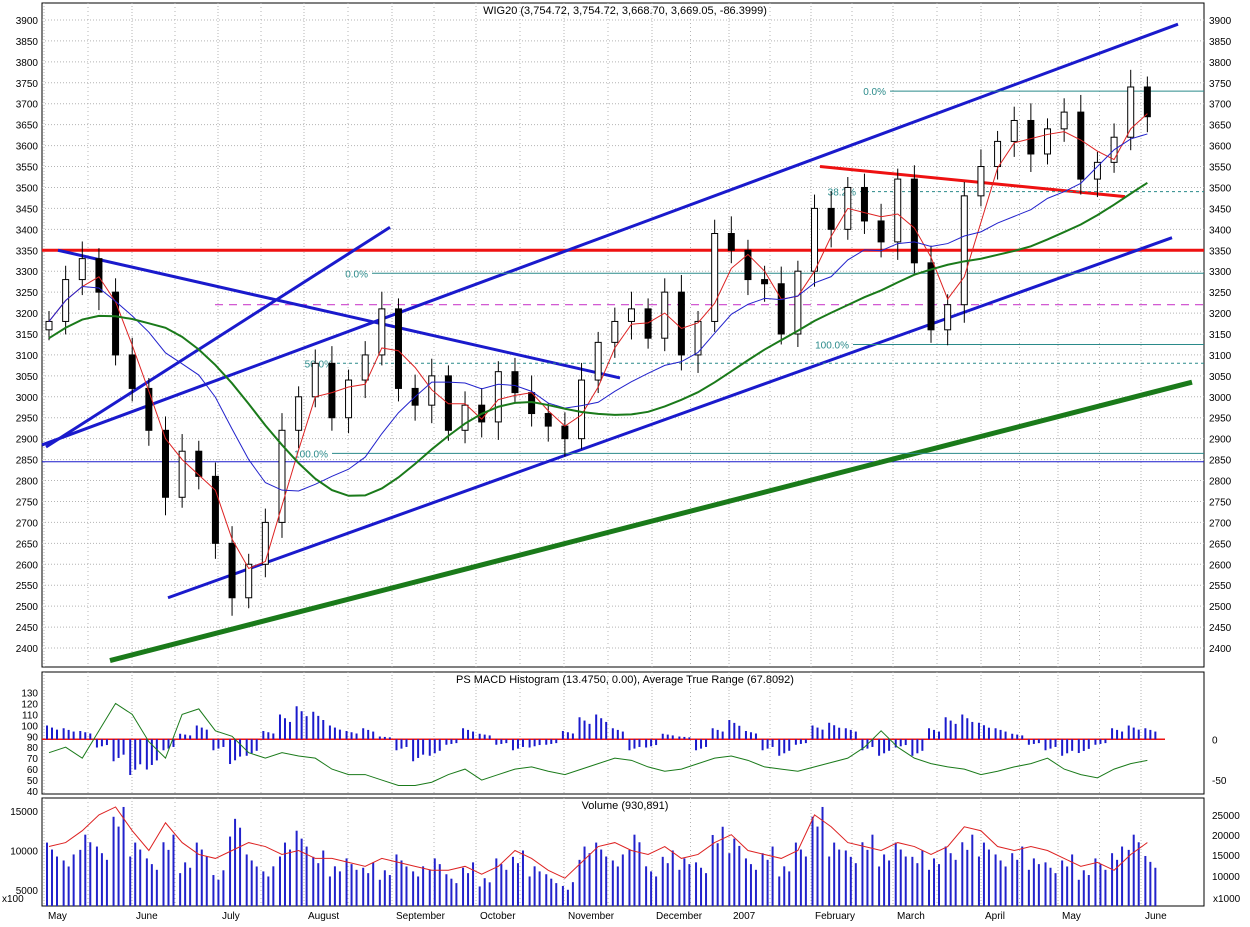 The height and width of the screenshot is (927, 1250). Describe the element at coordinates (498, 916) in the screenshot. I see `month-label: October` at that location.